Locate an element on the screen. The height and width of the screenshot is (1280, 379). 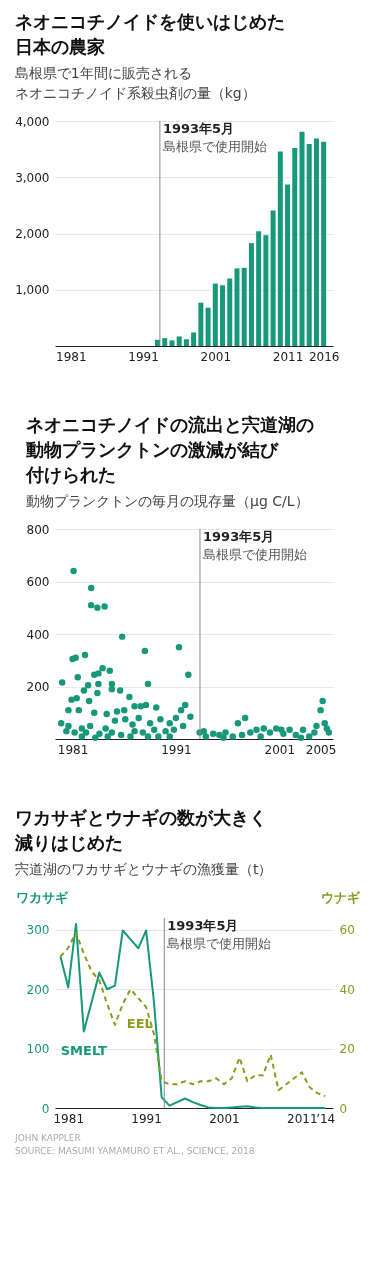
y-tick-label: 3,000 is located at coordinates (32, 177).